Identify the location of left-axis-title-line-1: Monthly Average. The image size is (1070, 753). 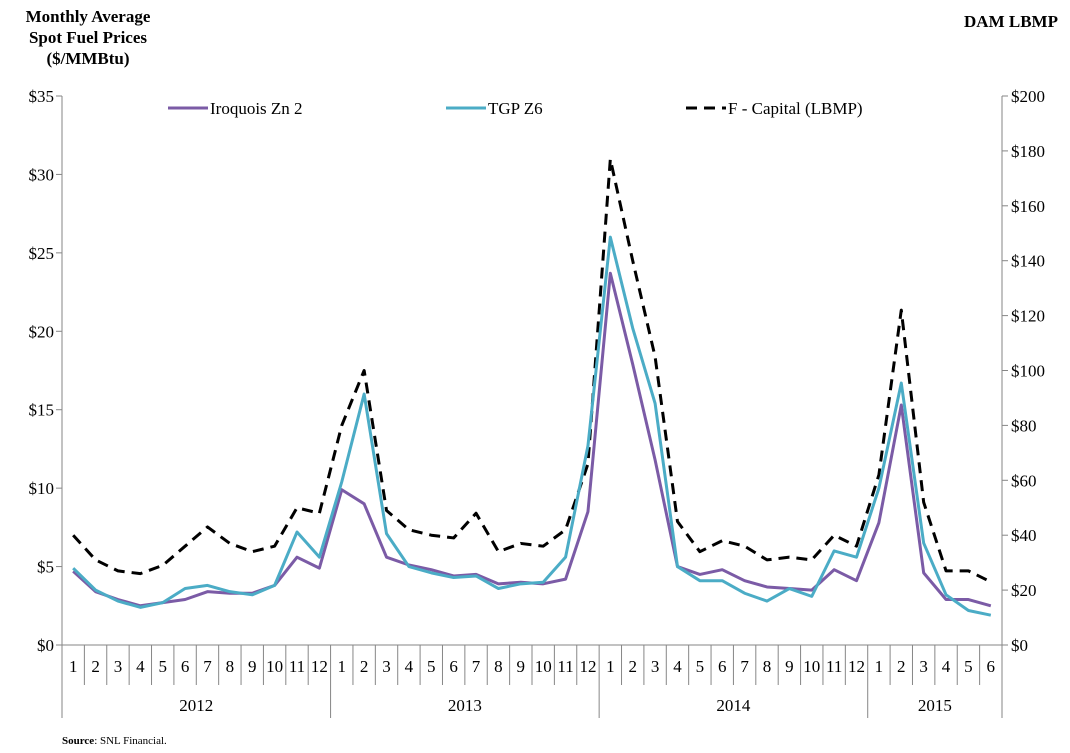
(88, 16).